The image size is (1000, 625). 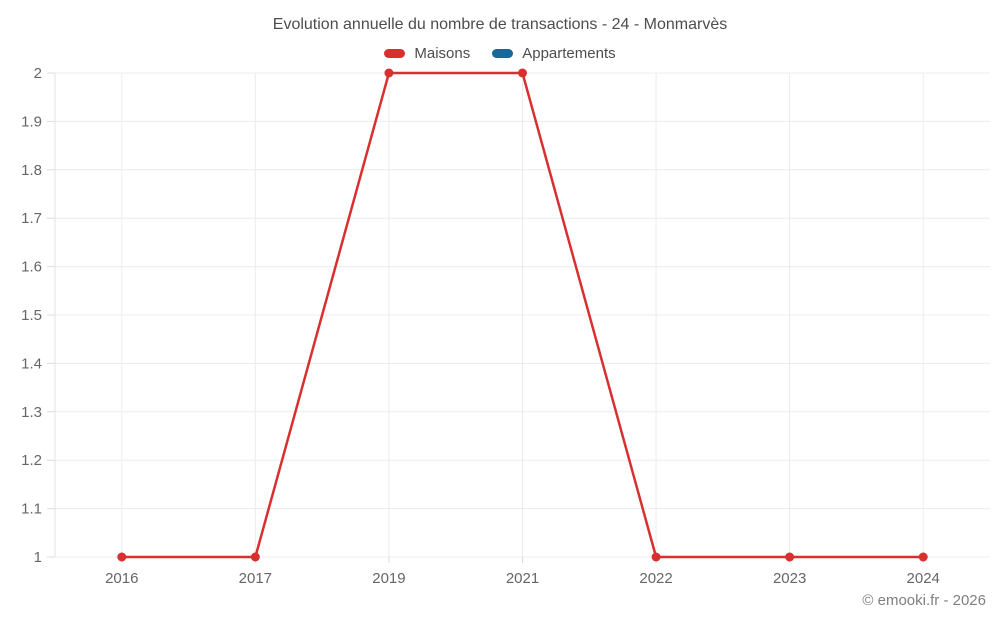 I want to click on y-tick-label: 1.1, so click(x=31, y=509).